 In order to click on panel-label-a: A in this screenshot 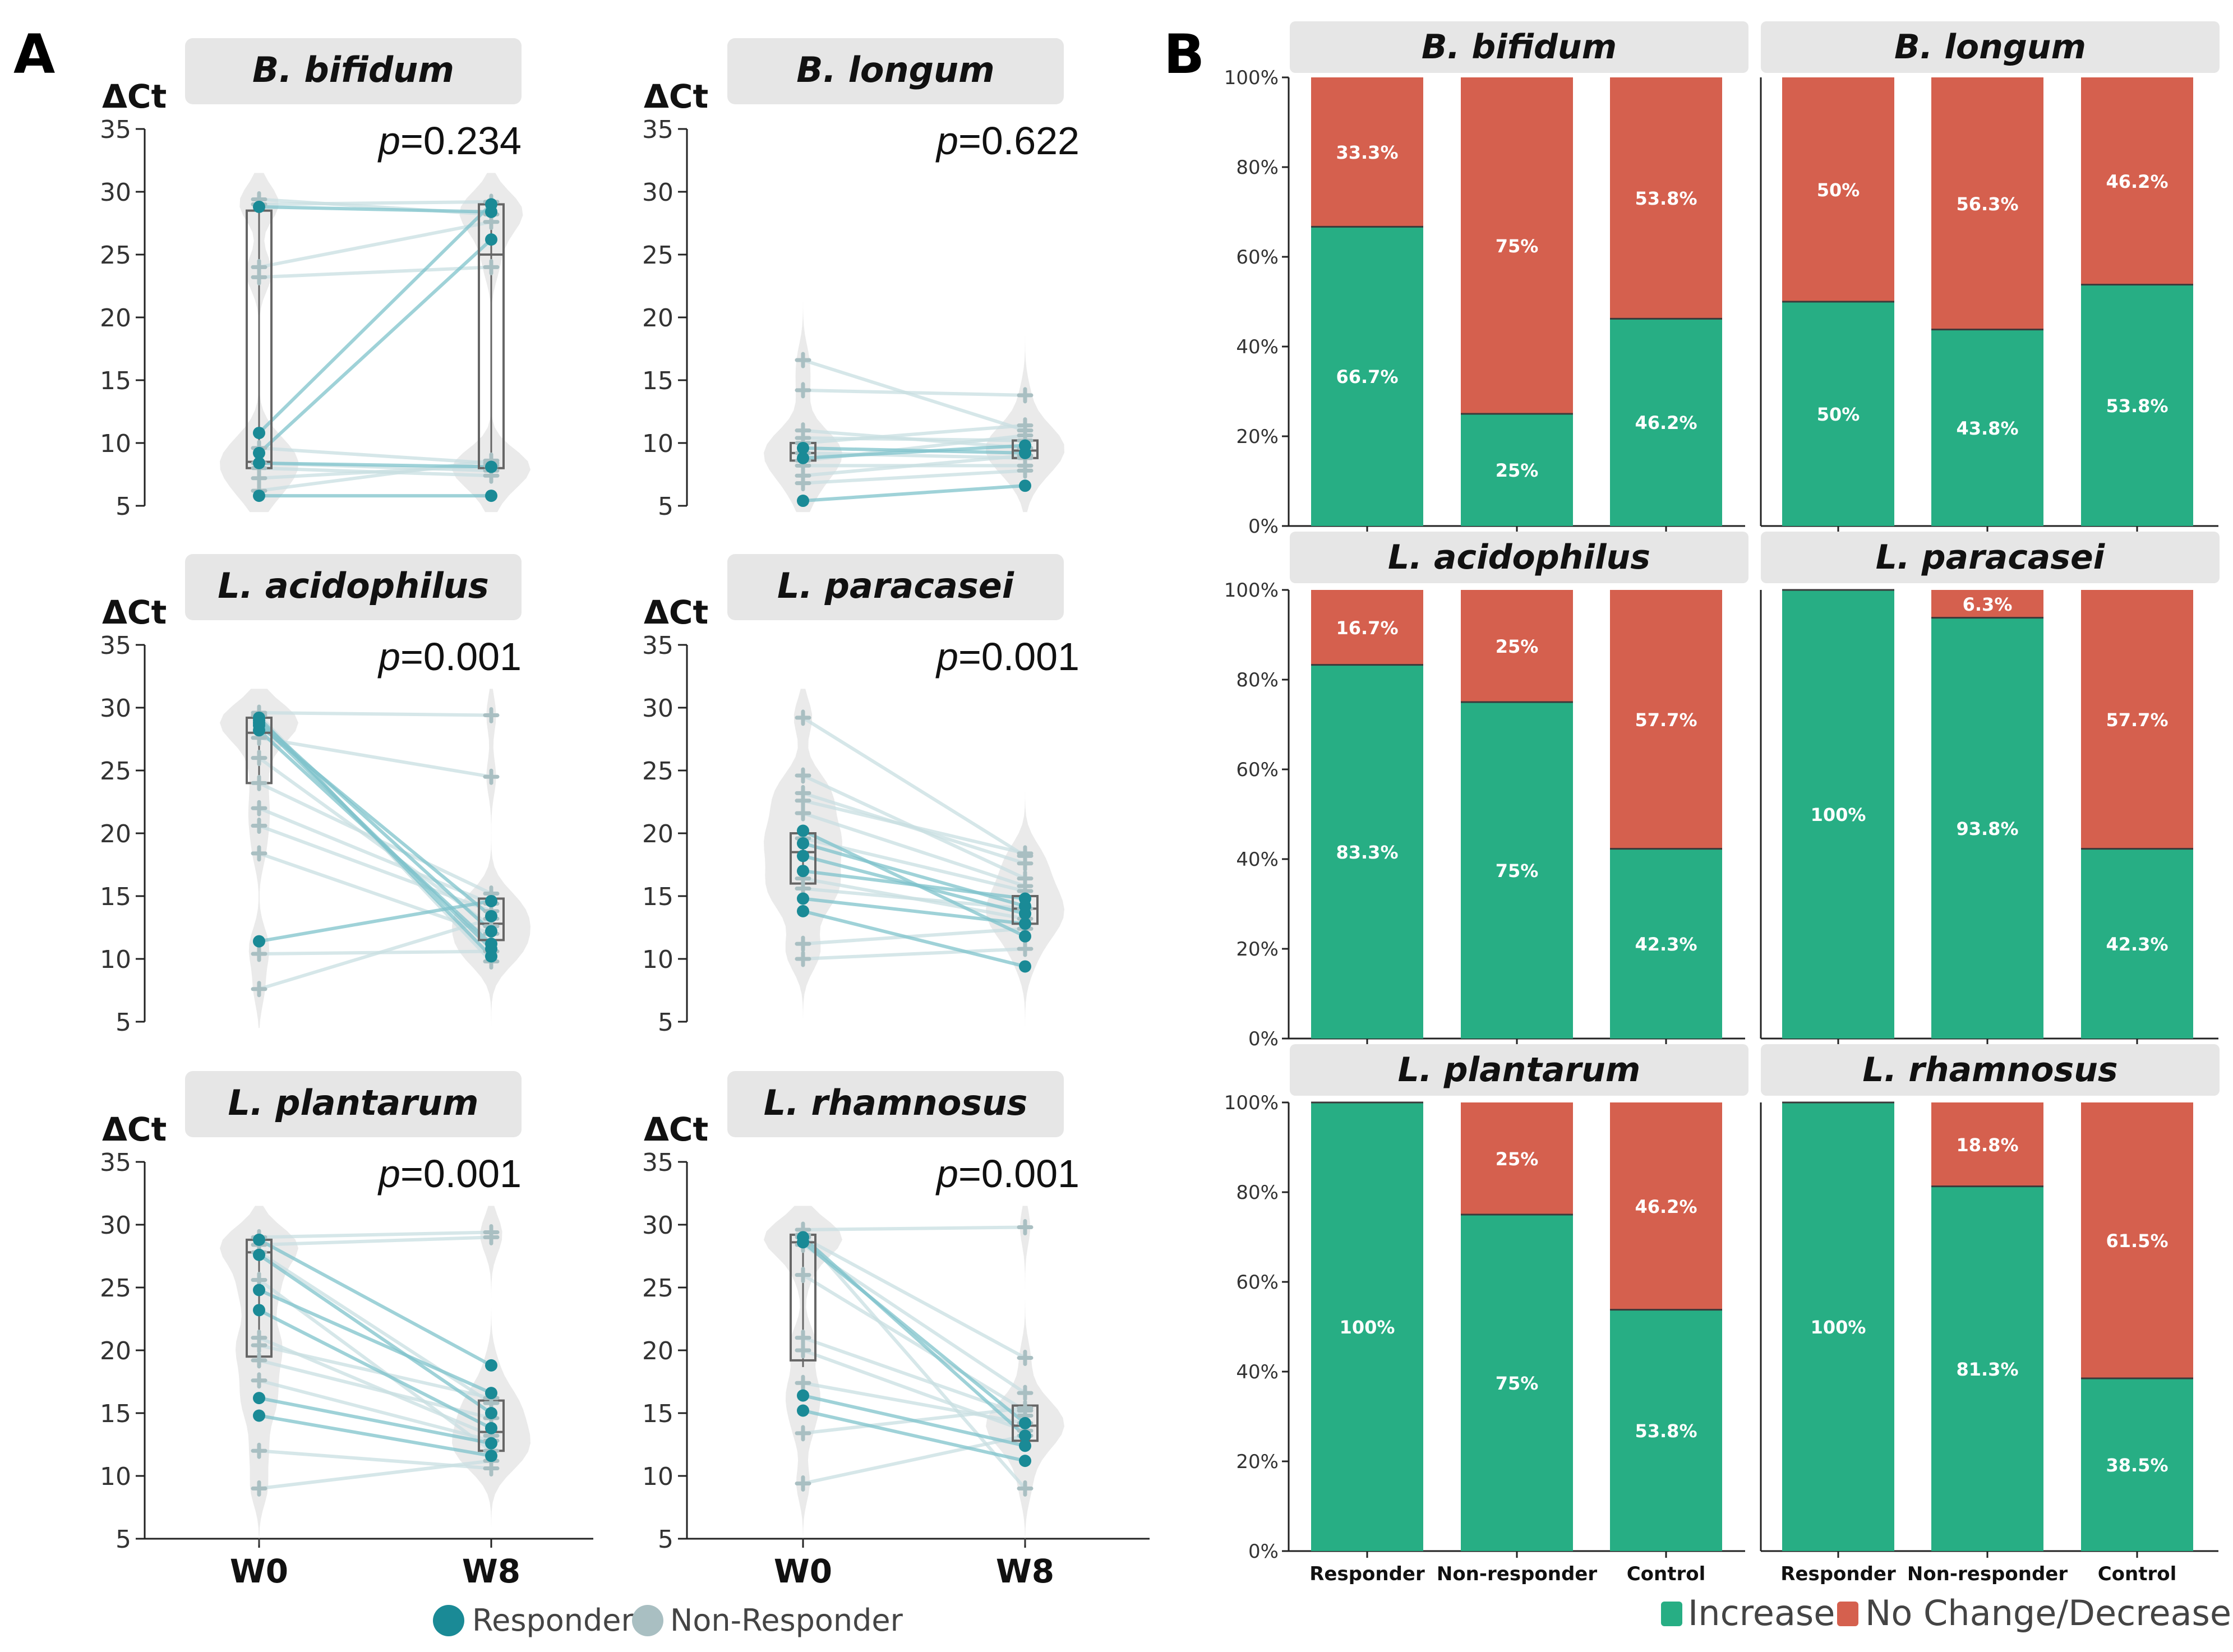, I will do `click(34, 54)`.